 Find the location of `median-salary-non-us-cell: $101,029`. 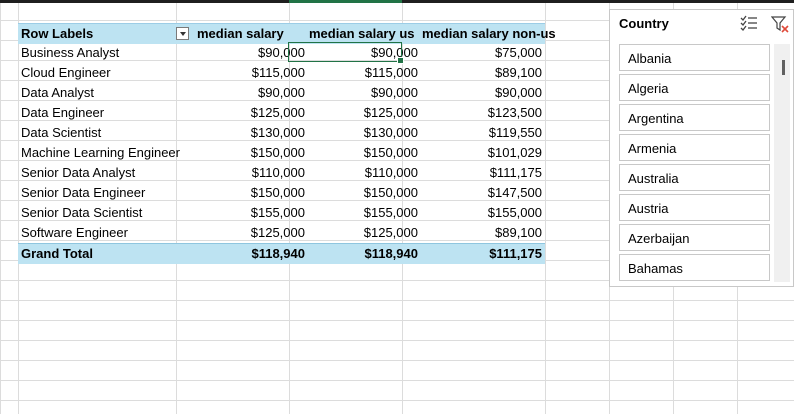

median-salary-non-us-cell: $101,029 is located at coordinates (514, 152).